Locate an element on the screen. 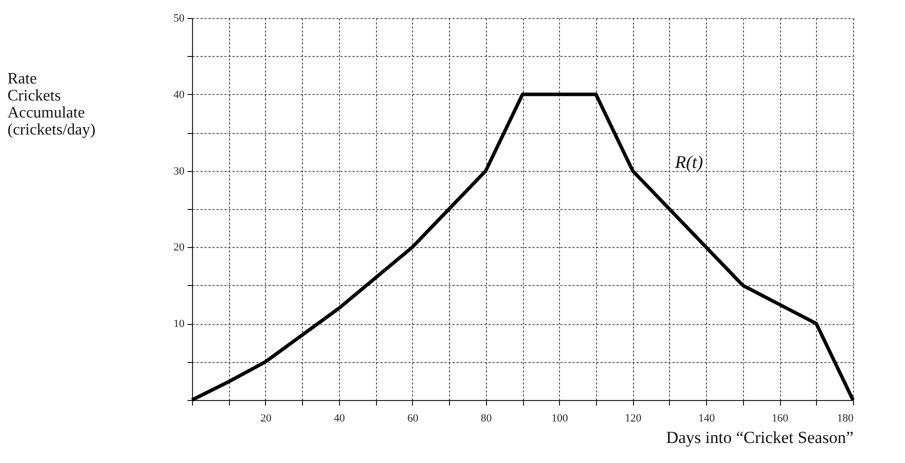 The image size is (905, 463). y-tick-label: 50 is located at coordinates (179, 18).